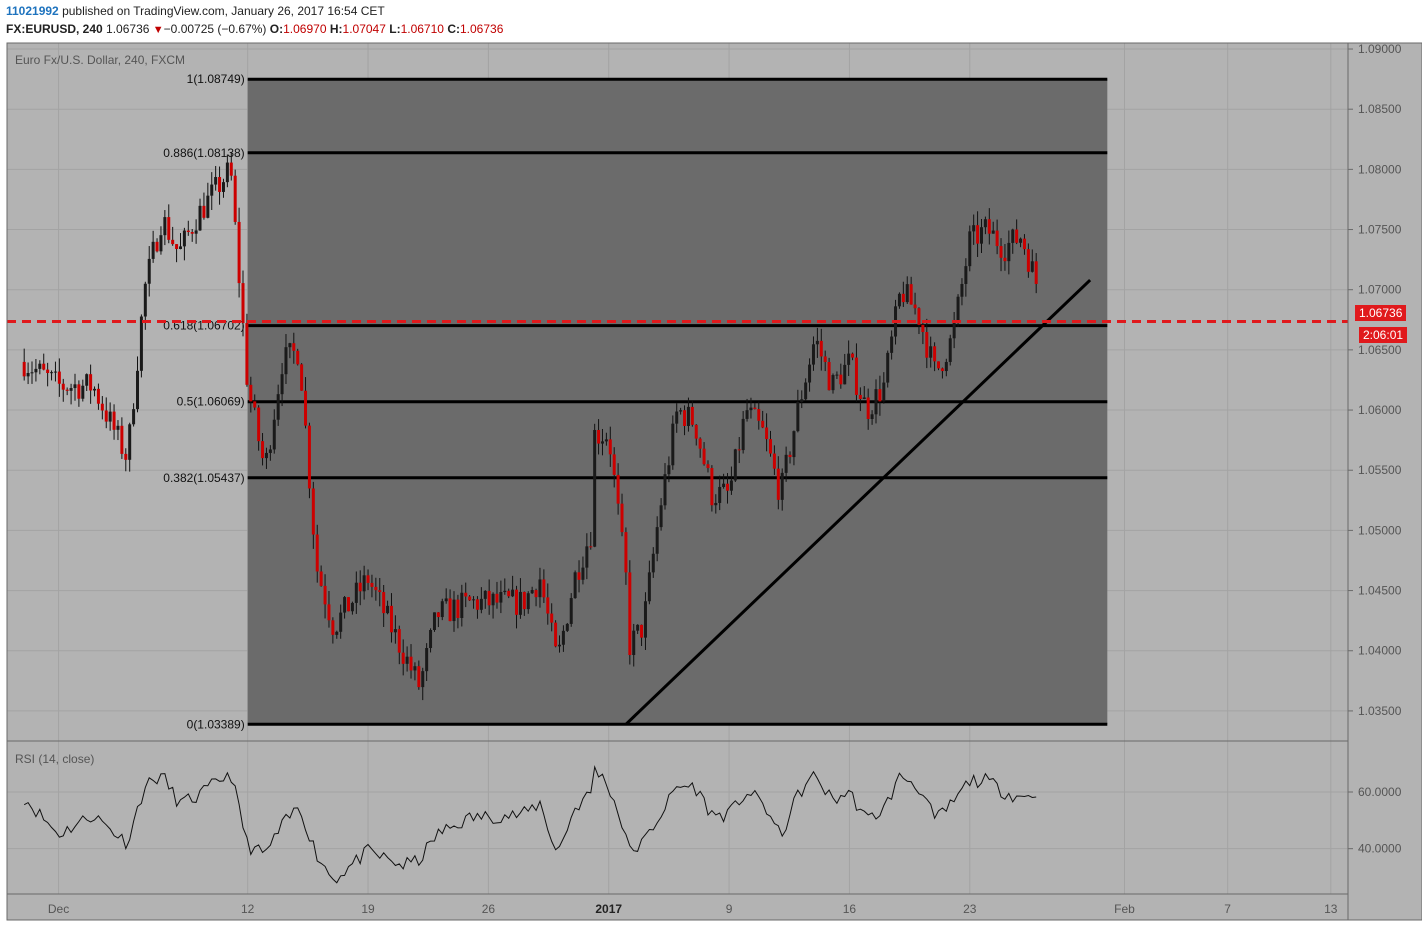 This screenshot has height=926, width=1422. I want to click on close-label: C:, so click(453, 29).